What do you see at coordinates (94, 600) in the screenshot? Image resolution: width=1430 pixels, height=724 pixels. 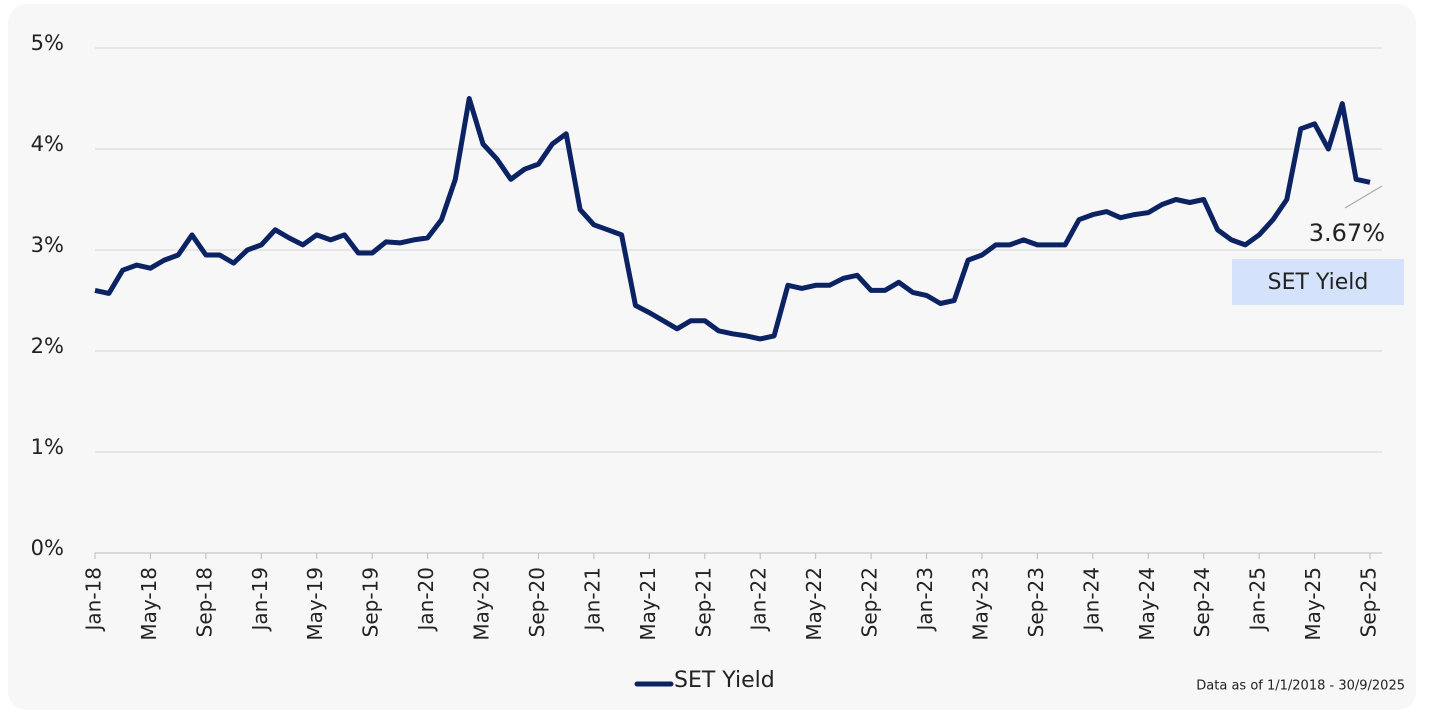 I see `x-tick-label: Jan-18` at bounding box center [94, 600].